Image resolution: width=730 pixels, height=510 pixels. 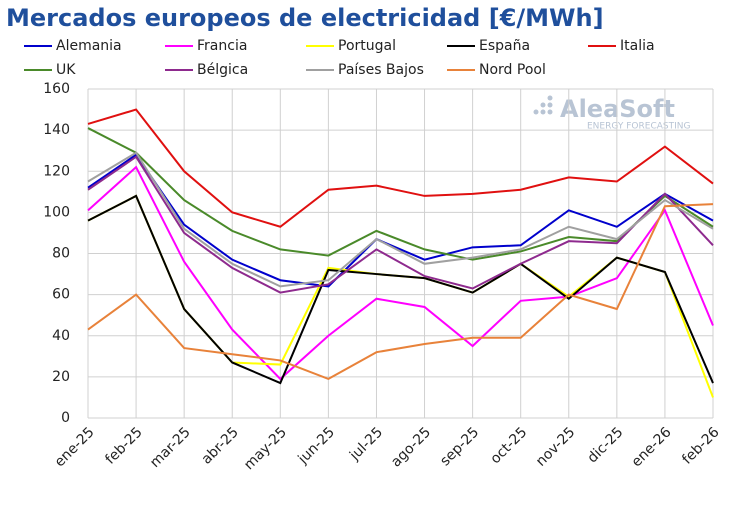 I want to click on legend-label: Portugal, so click(x=367, y=46).